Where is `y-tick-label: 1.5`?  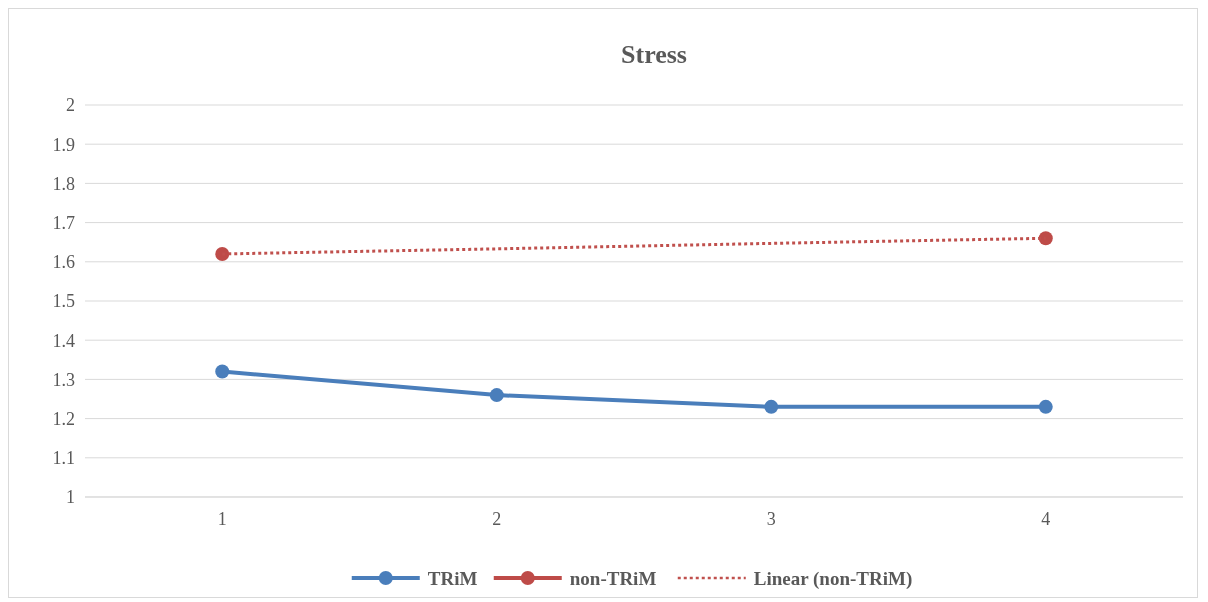
y-tick-label: 1.5 is located at coordinates (63, 301).